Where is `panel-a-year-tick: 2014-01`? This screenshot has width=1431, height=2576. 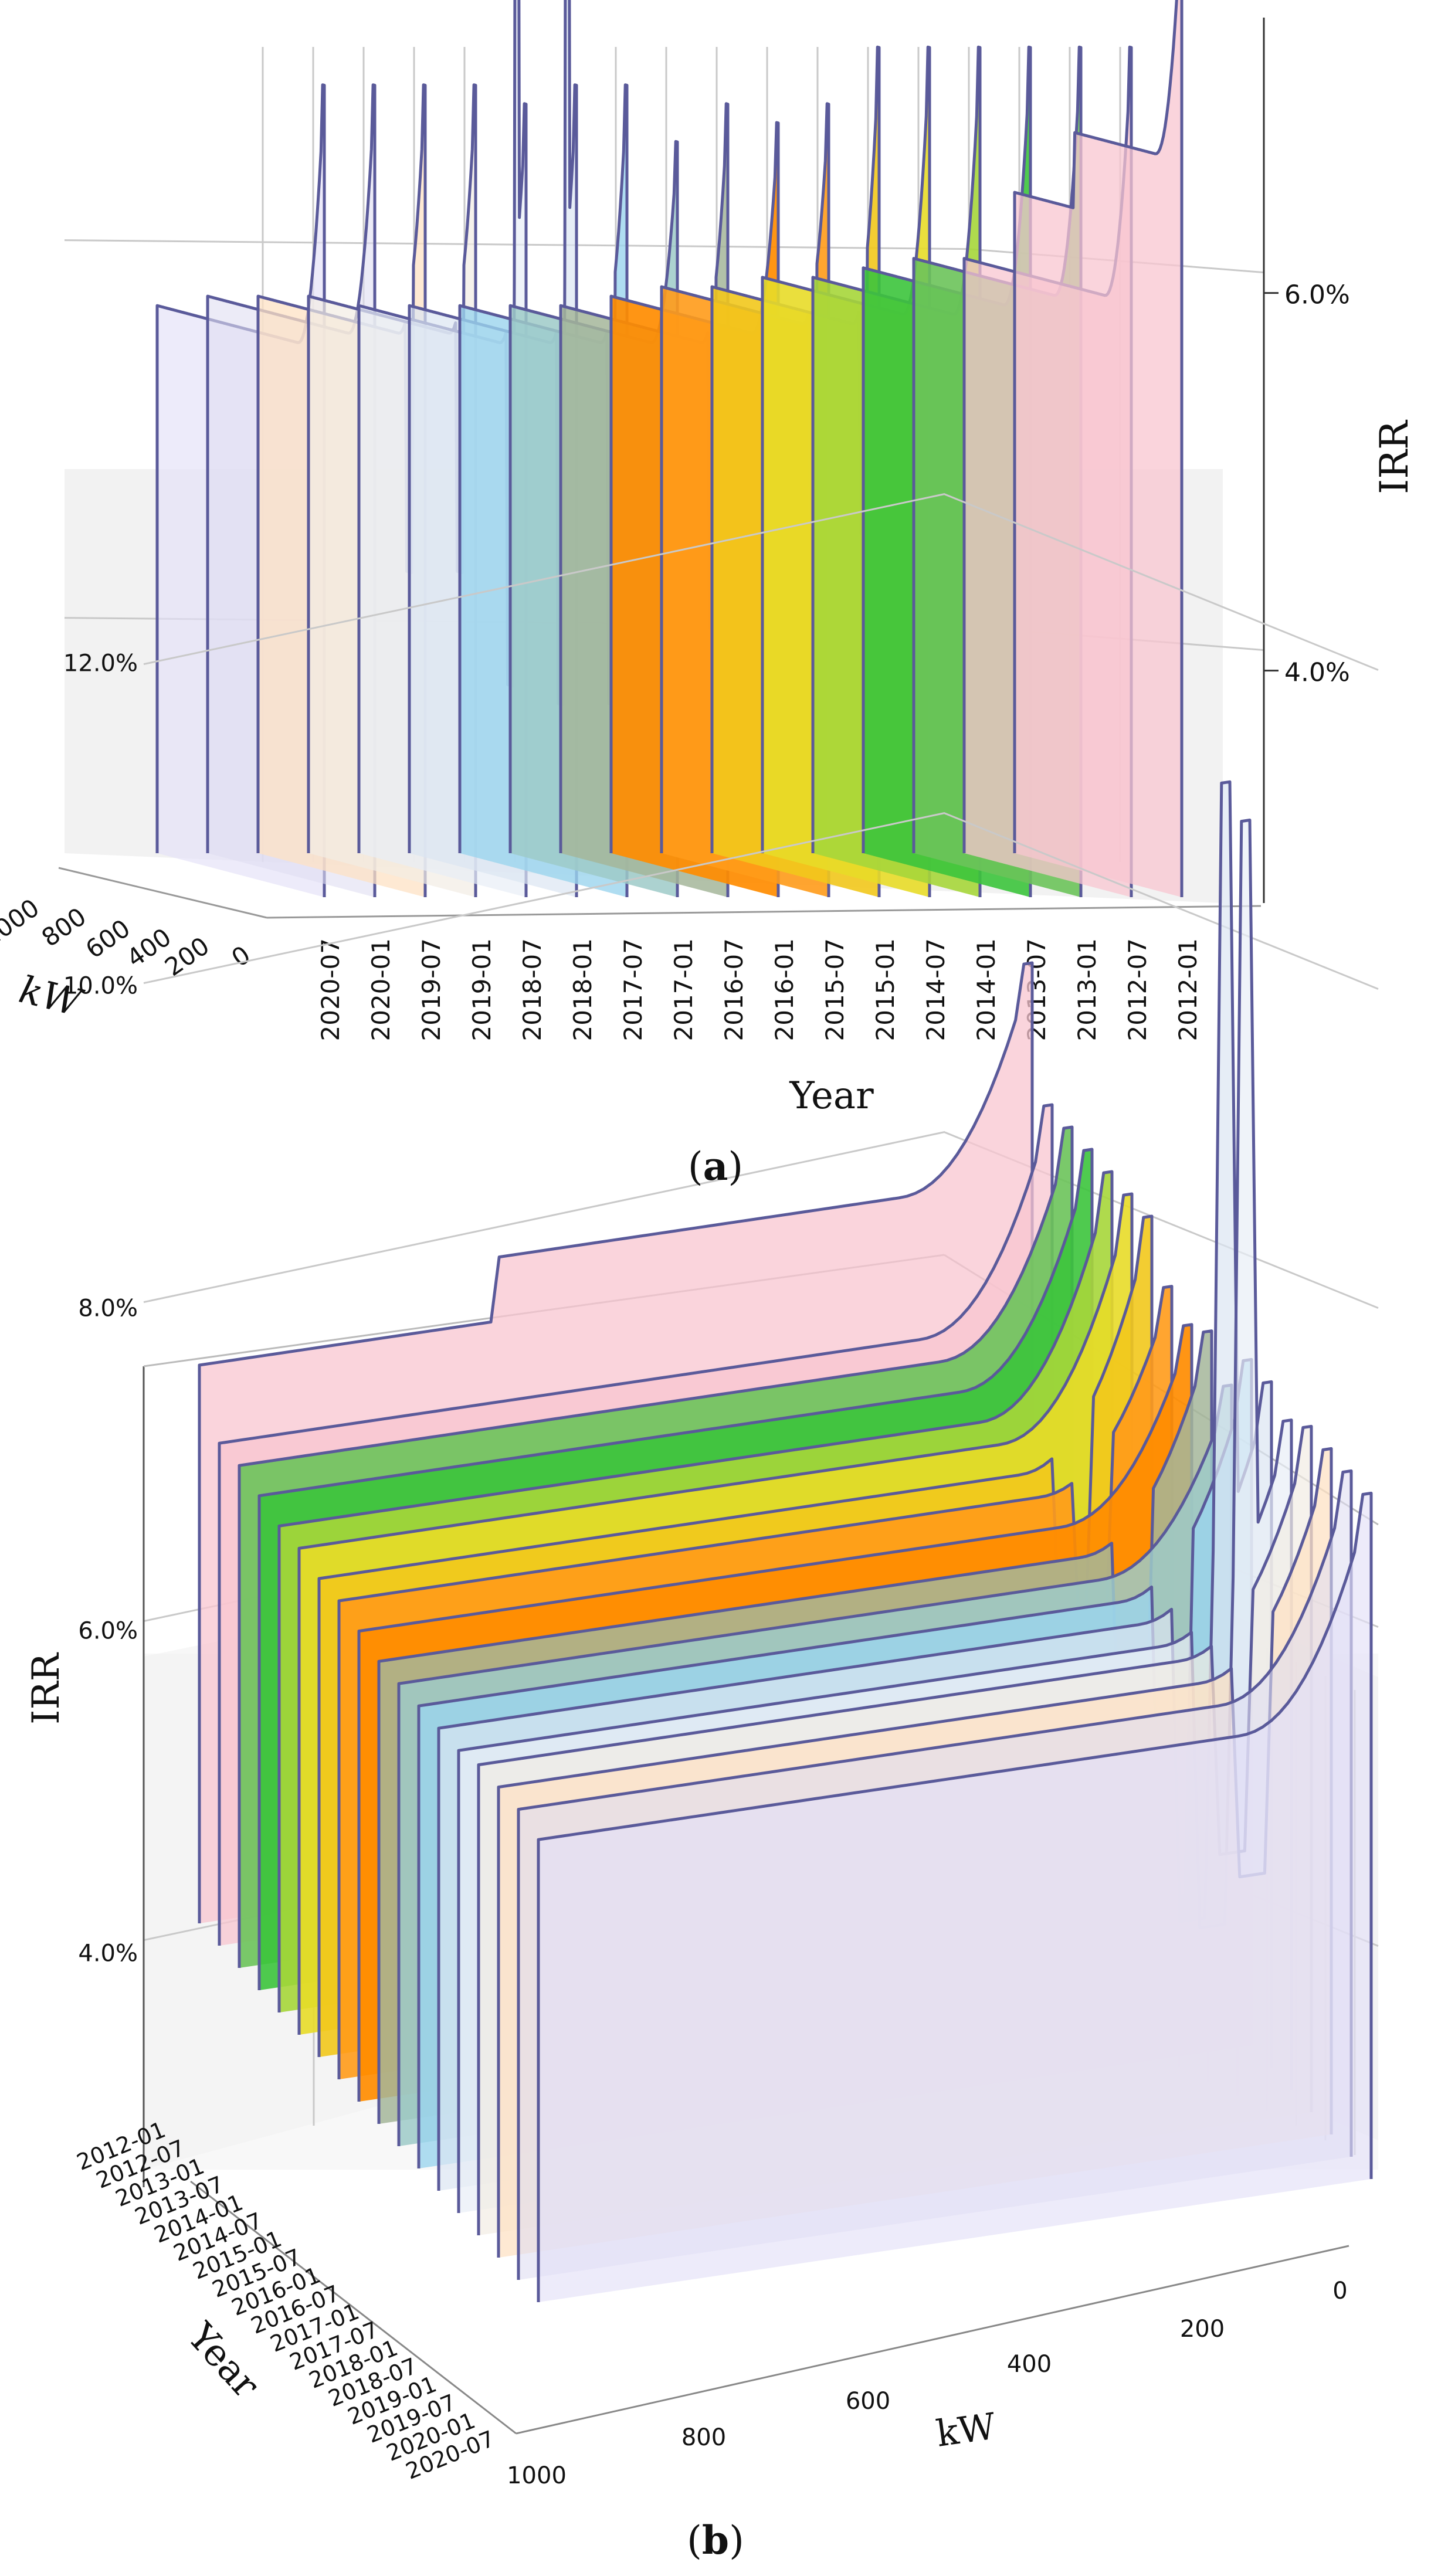
panel-a-year-tick: 2014-01 is located at coordinates (986, 989).